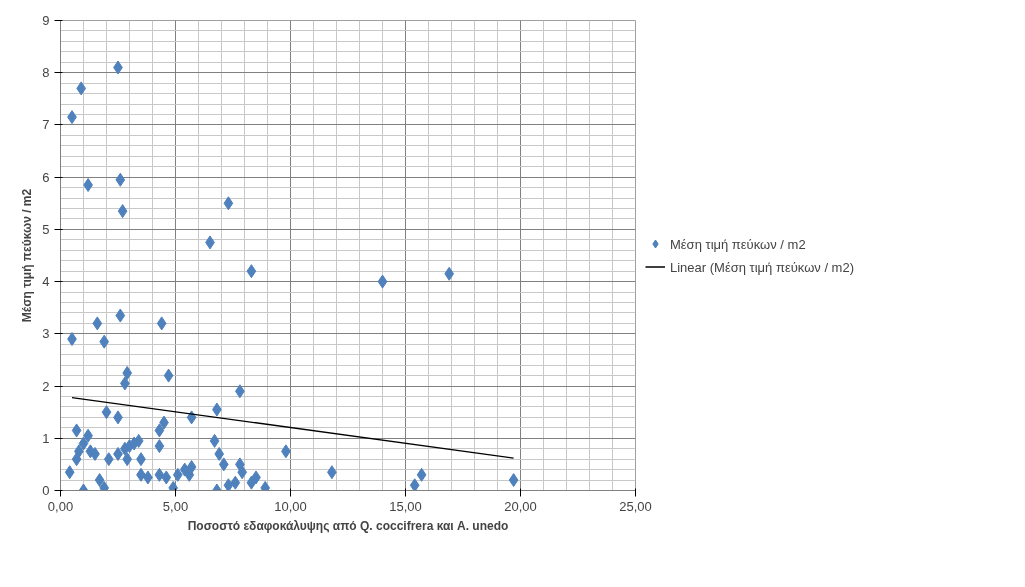  Describe the element at coordinates (635, 506) in the screenshot. I see `x-tick-label: 25,00` at that location.